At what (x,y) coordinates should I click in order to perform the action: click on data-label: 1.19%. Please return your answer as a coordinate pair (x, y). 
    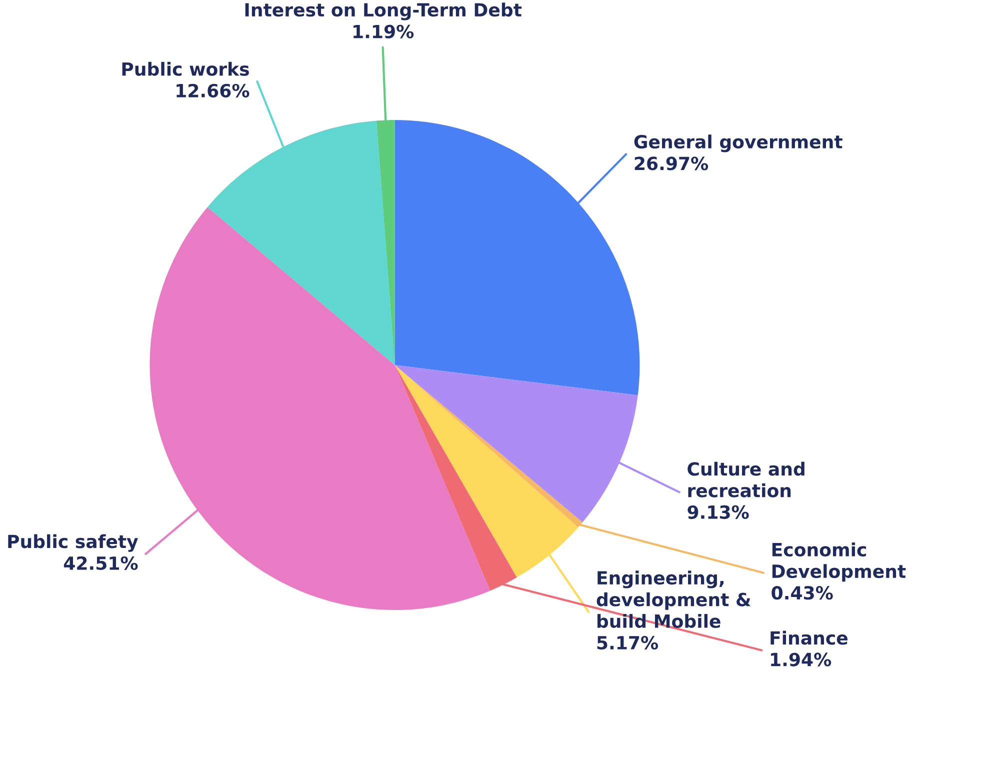
    Looking at the image, I should click on (384, 31).